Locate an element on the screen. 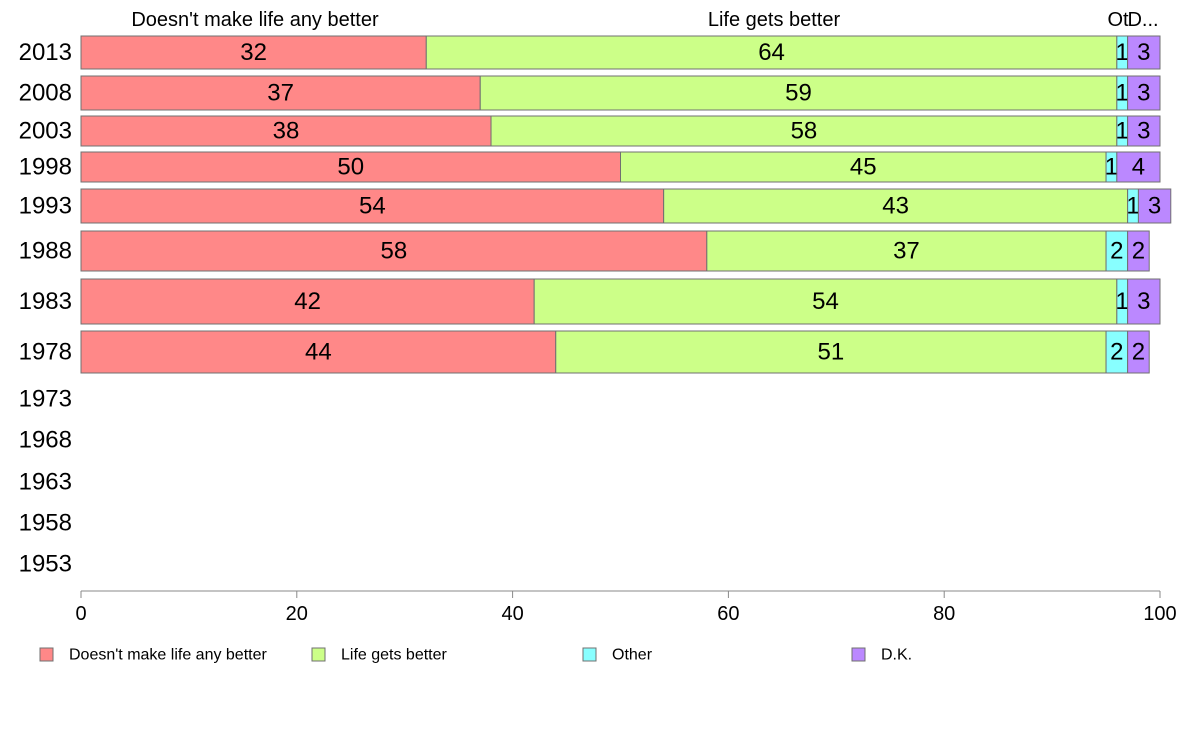  y-tick-label: 1993 is located at coordinates (45, 206).